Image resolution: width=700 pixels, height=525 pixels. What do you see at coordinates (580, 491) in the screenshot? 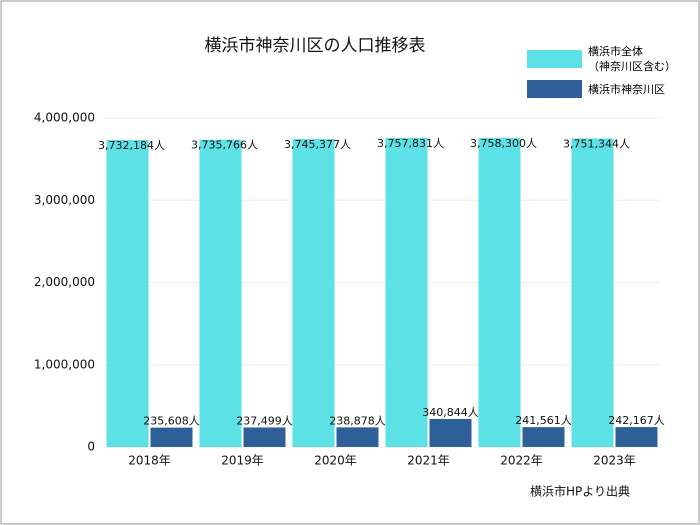
I see `source-note: 横浜市HPより出典` at bounding box center [580, 491].